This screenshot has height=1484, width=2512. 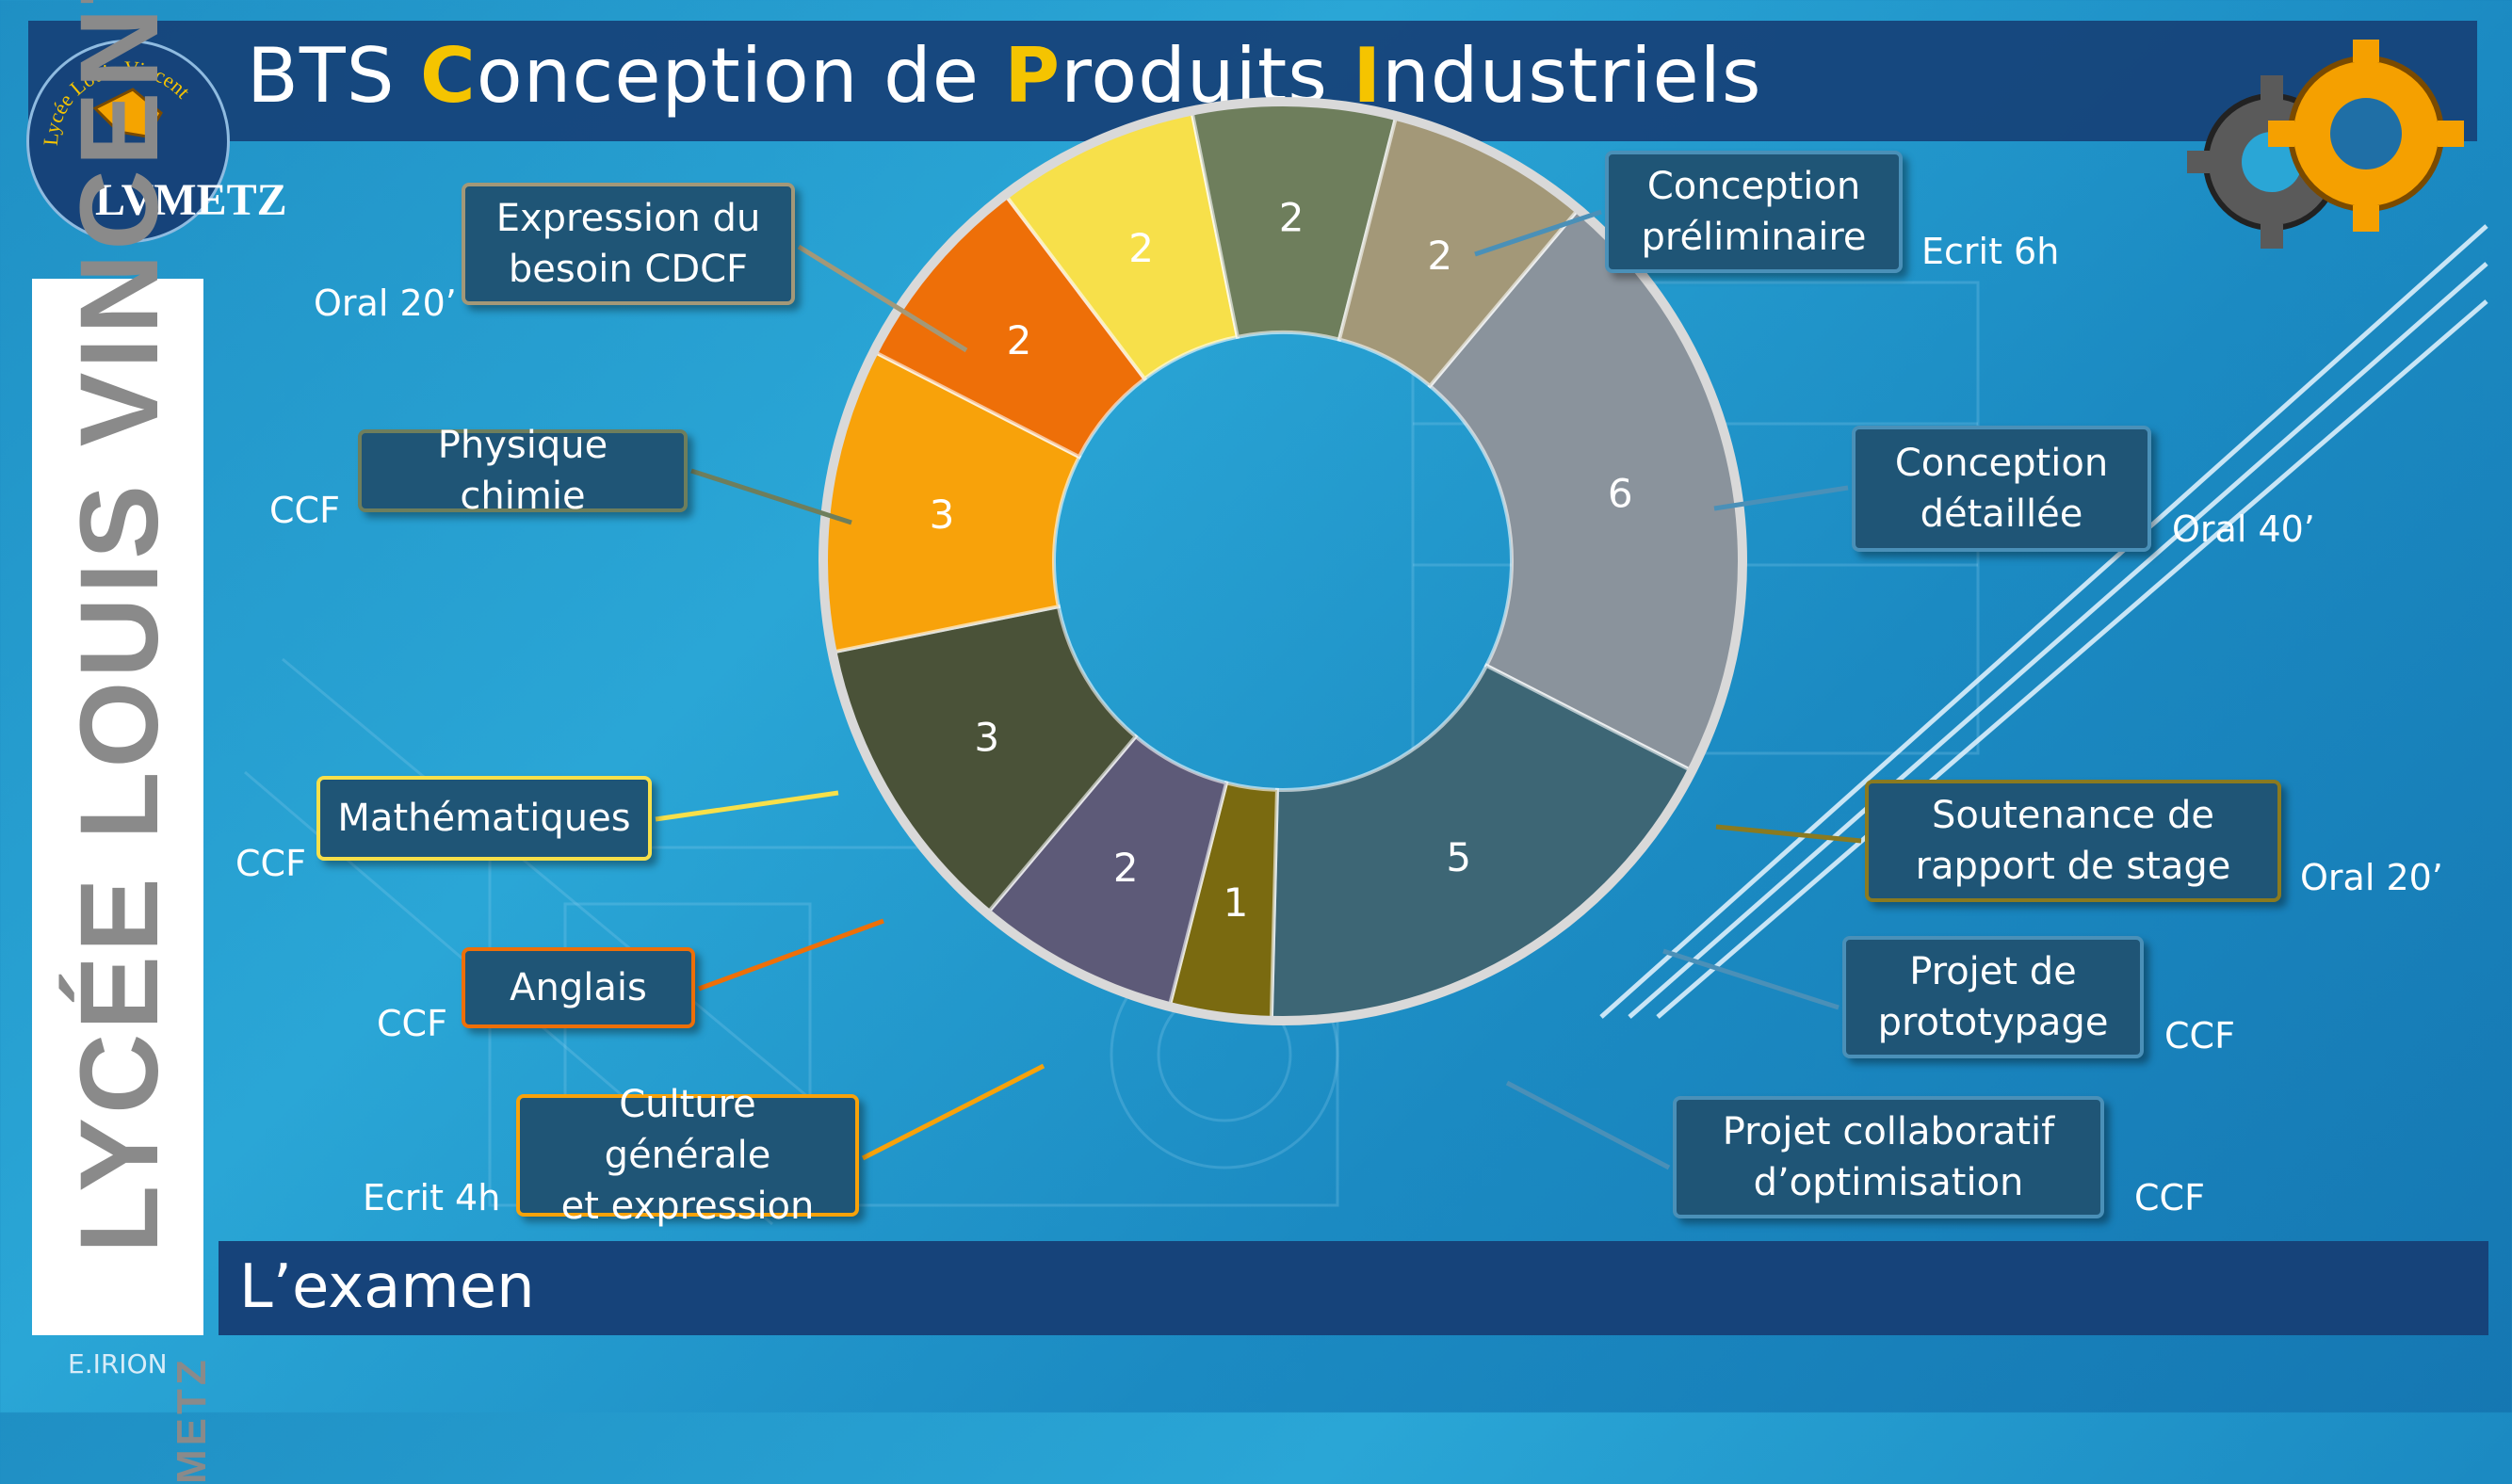 I want to click on title-part: P, so click(x=1033, y=76).